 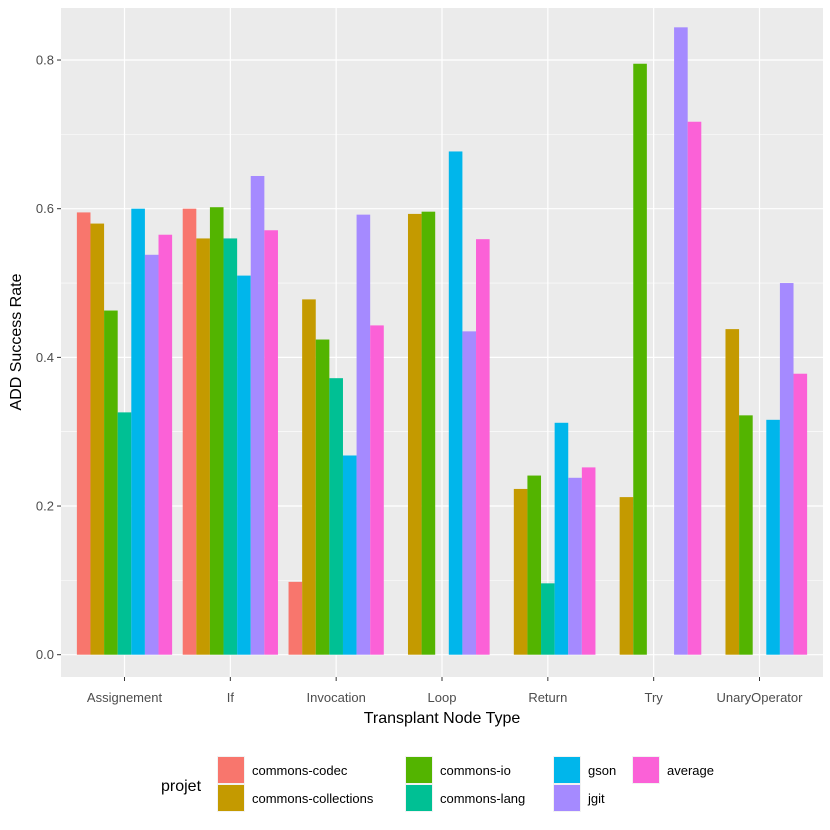 I want to click on bar-gson-UnaryOperator, so click(x=773, y=537).